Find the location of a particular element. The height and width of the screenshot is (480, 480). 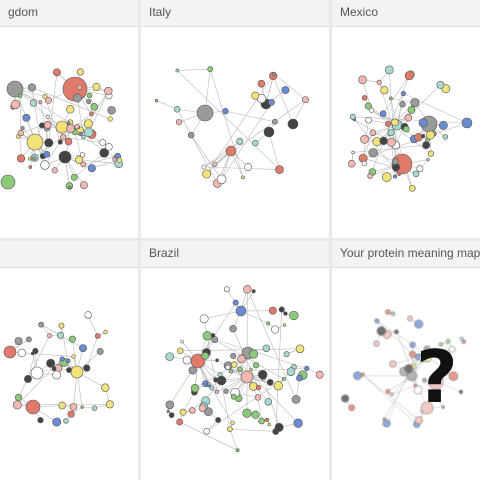

panel-uk: gdom is located at coordinates (69, 119).